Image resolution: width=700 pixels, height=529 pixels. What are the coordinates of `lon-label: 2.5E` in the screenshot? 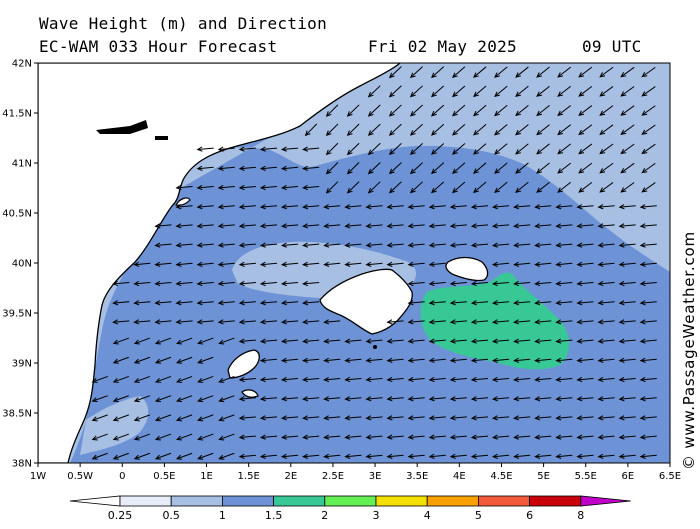 It's located at (333, 476).